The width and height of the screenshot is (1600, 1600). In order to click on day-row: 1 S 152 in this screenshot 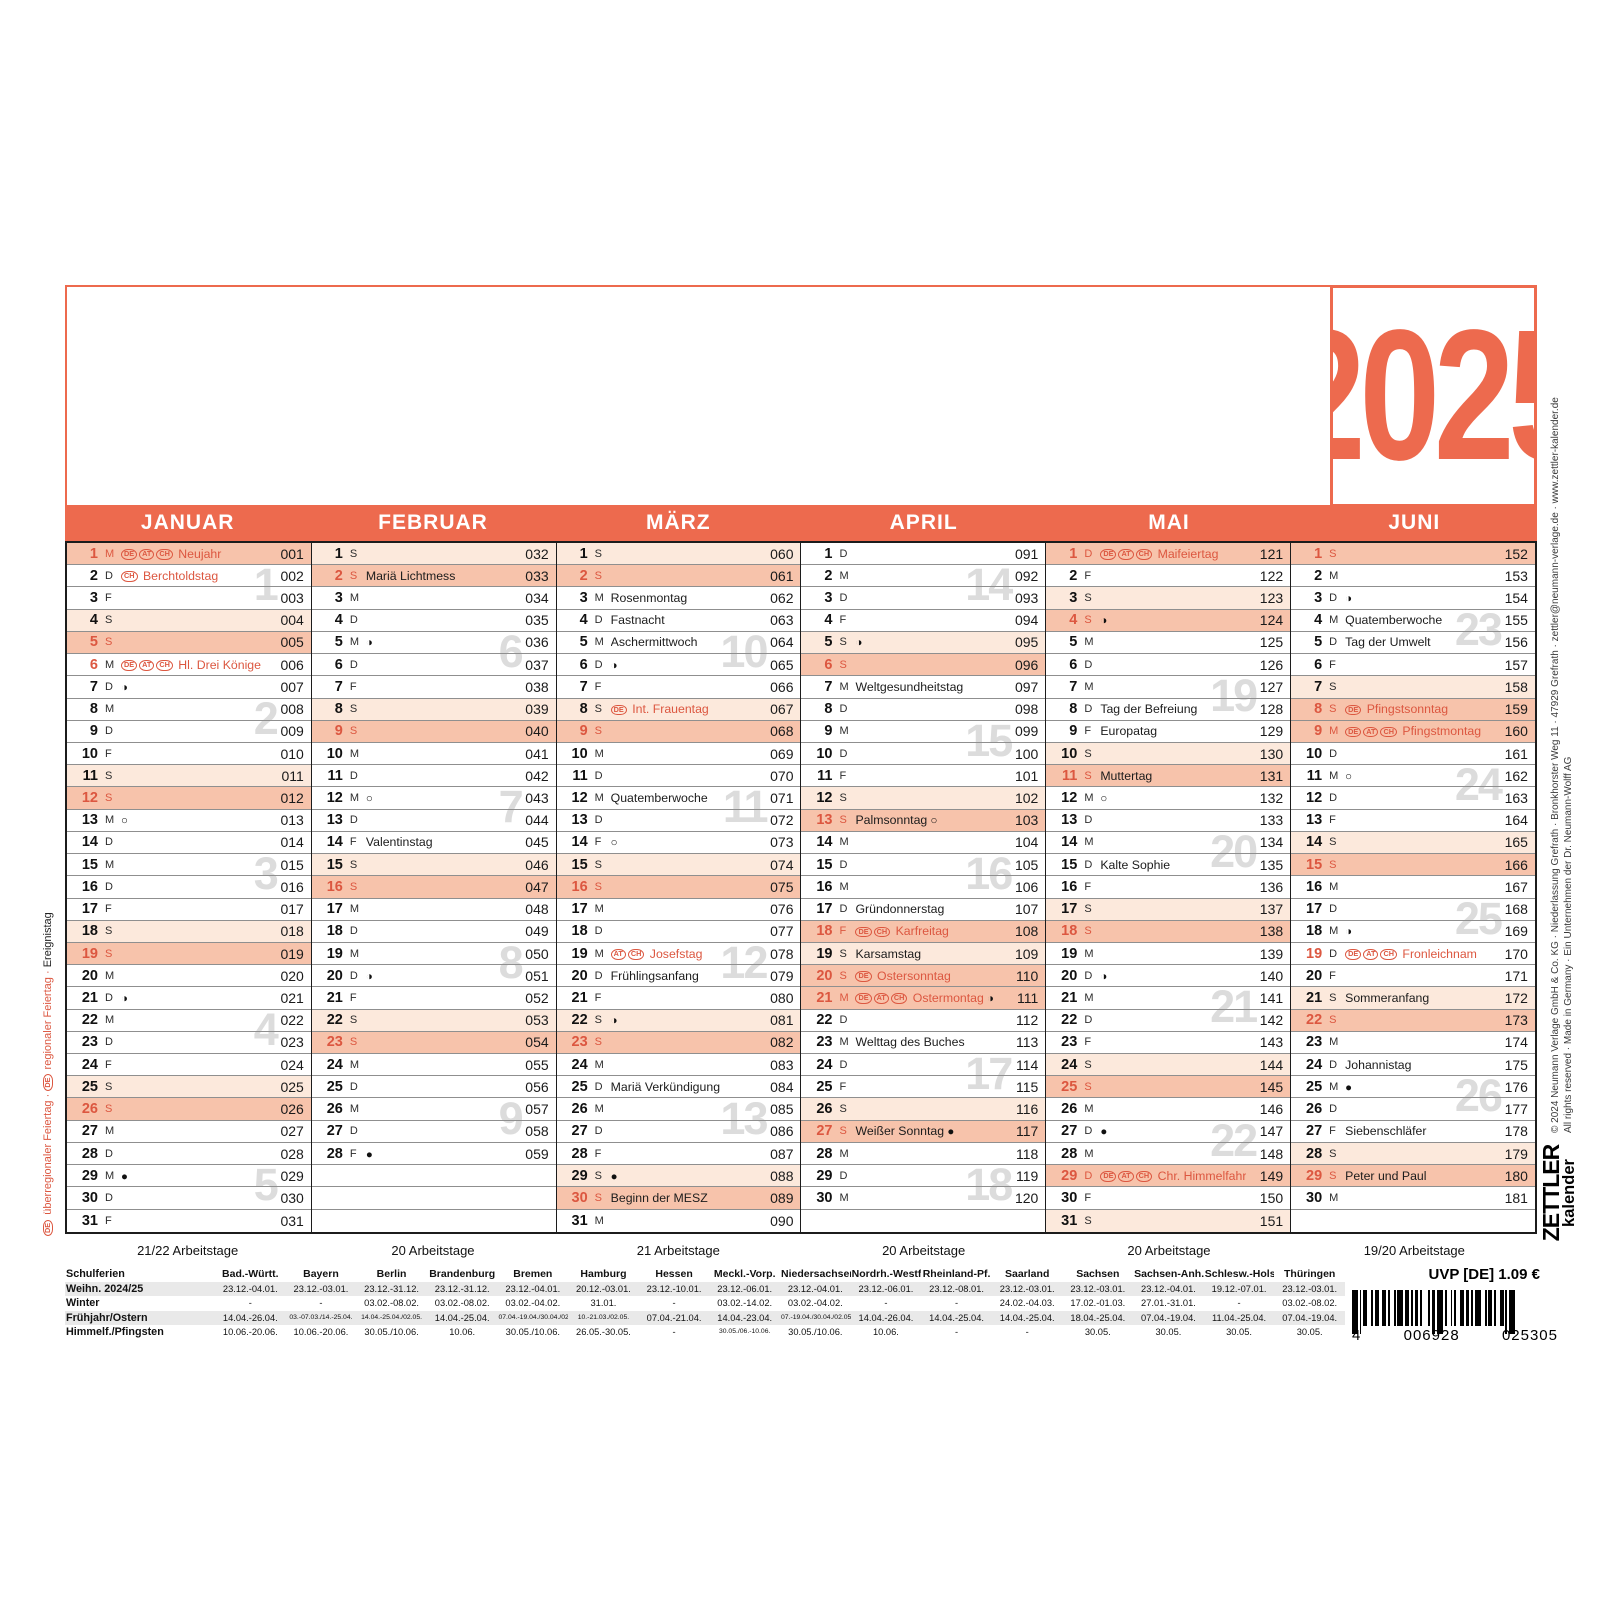, I will do `click(1413, 554)`.